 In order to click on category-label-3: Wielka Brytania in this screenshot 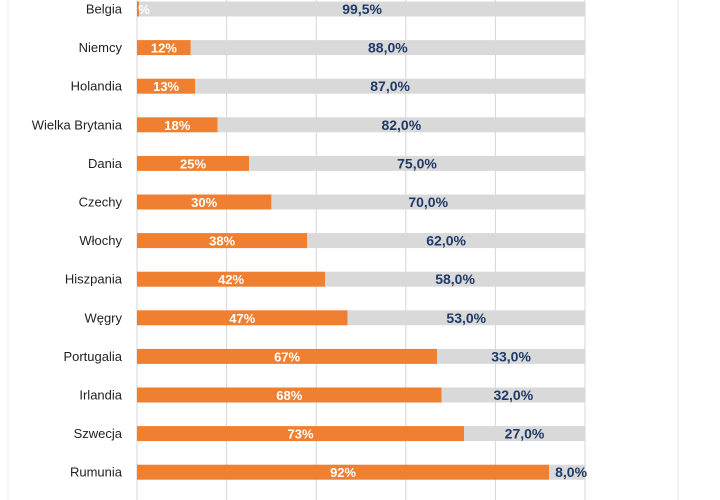, I will do `click(77, 124)`.